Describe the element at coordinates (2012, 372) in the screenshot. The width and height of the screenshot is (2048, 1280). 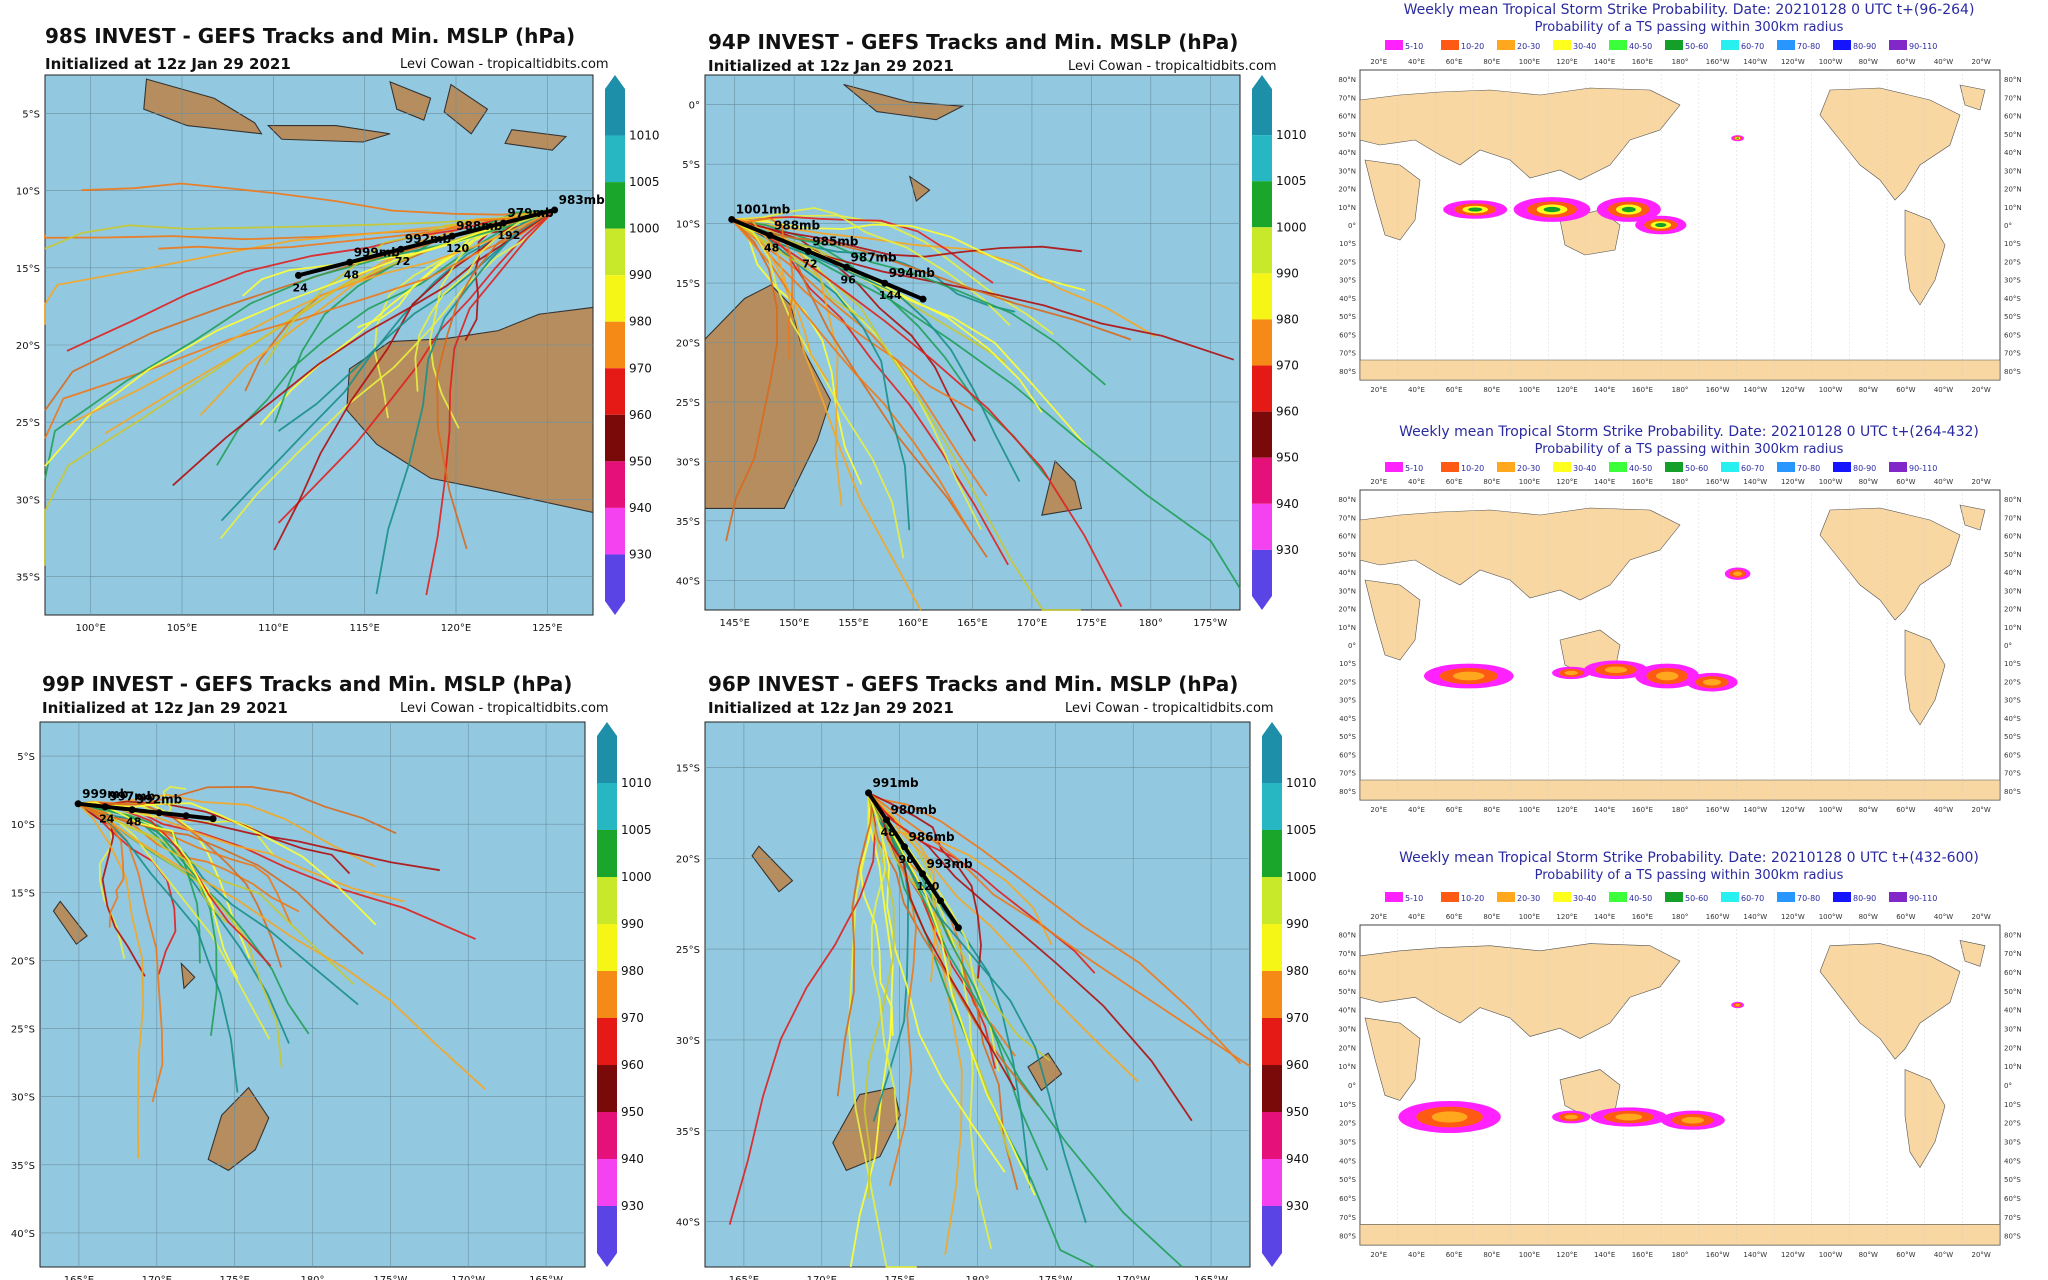
I see `lat-tick-label-right: 80°S` at that location.